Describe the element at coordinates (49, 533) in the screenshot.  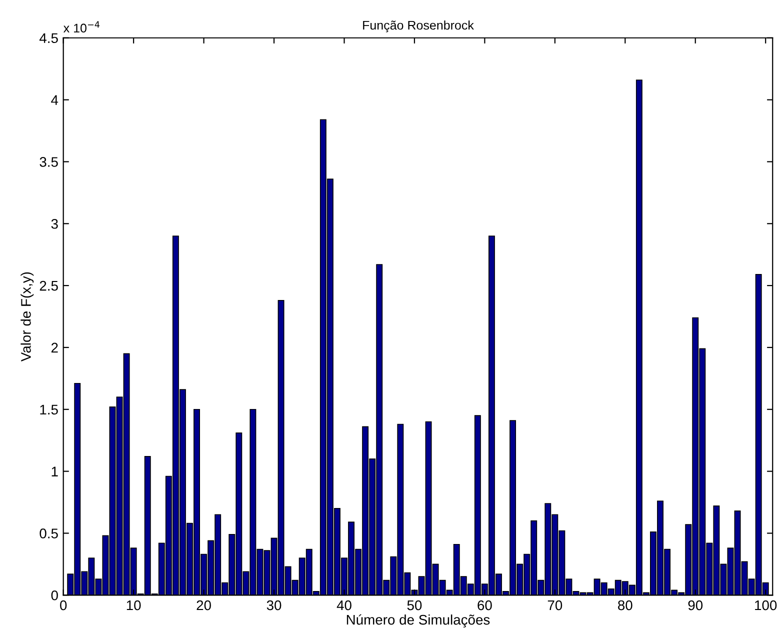
I see `y-tick-label: 0.5` at that location.